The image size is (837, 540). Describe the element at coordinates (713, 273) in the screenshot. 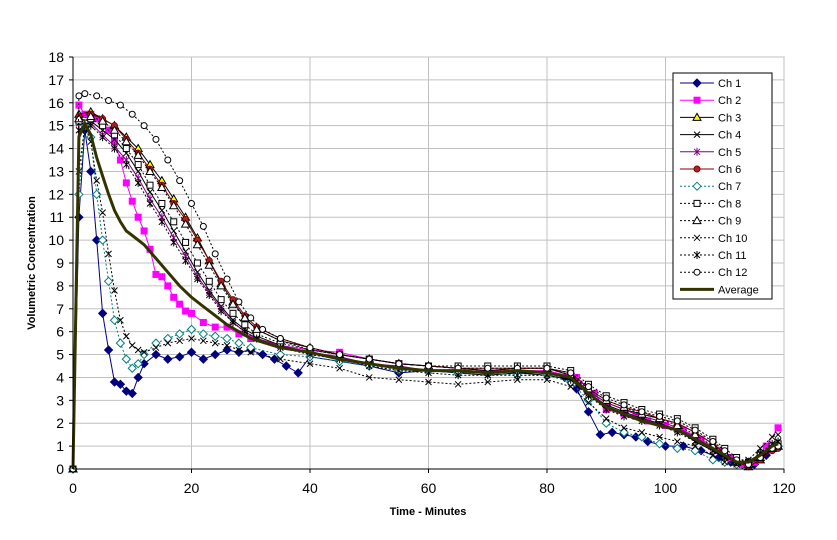

I see `legend-item-ch-12: Ch 12` at that location.